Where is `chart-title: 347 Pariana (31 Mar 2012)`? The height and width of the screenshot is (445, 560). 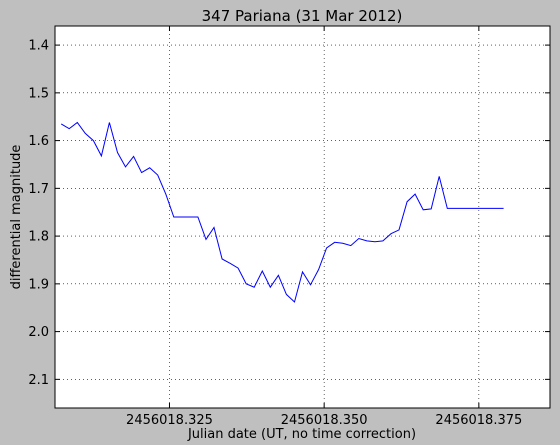 chart-title: 347 Pariana (31 Mar 2012) is located at coordinates (302, 16).